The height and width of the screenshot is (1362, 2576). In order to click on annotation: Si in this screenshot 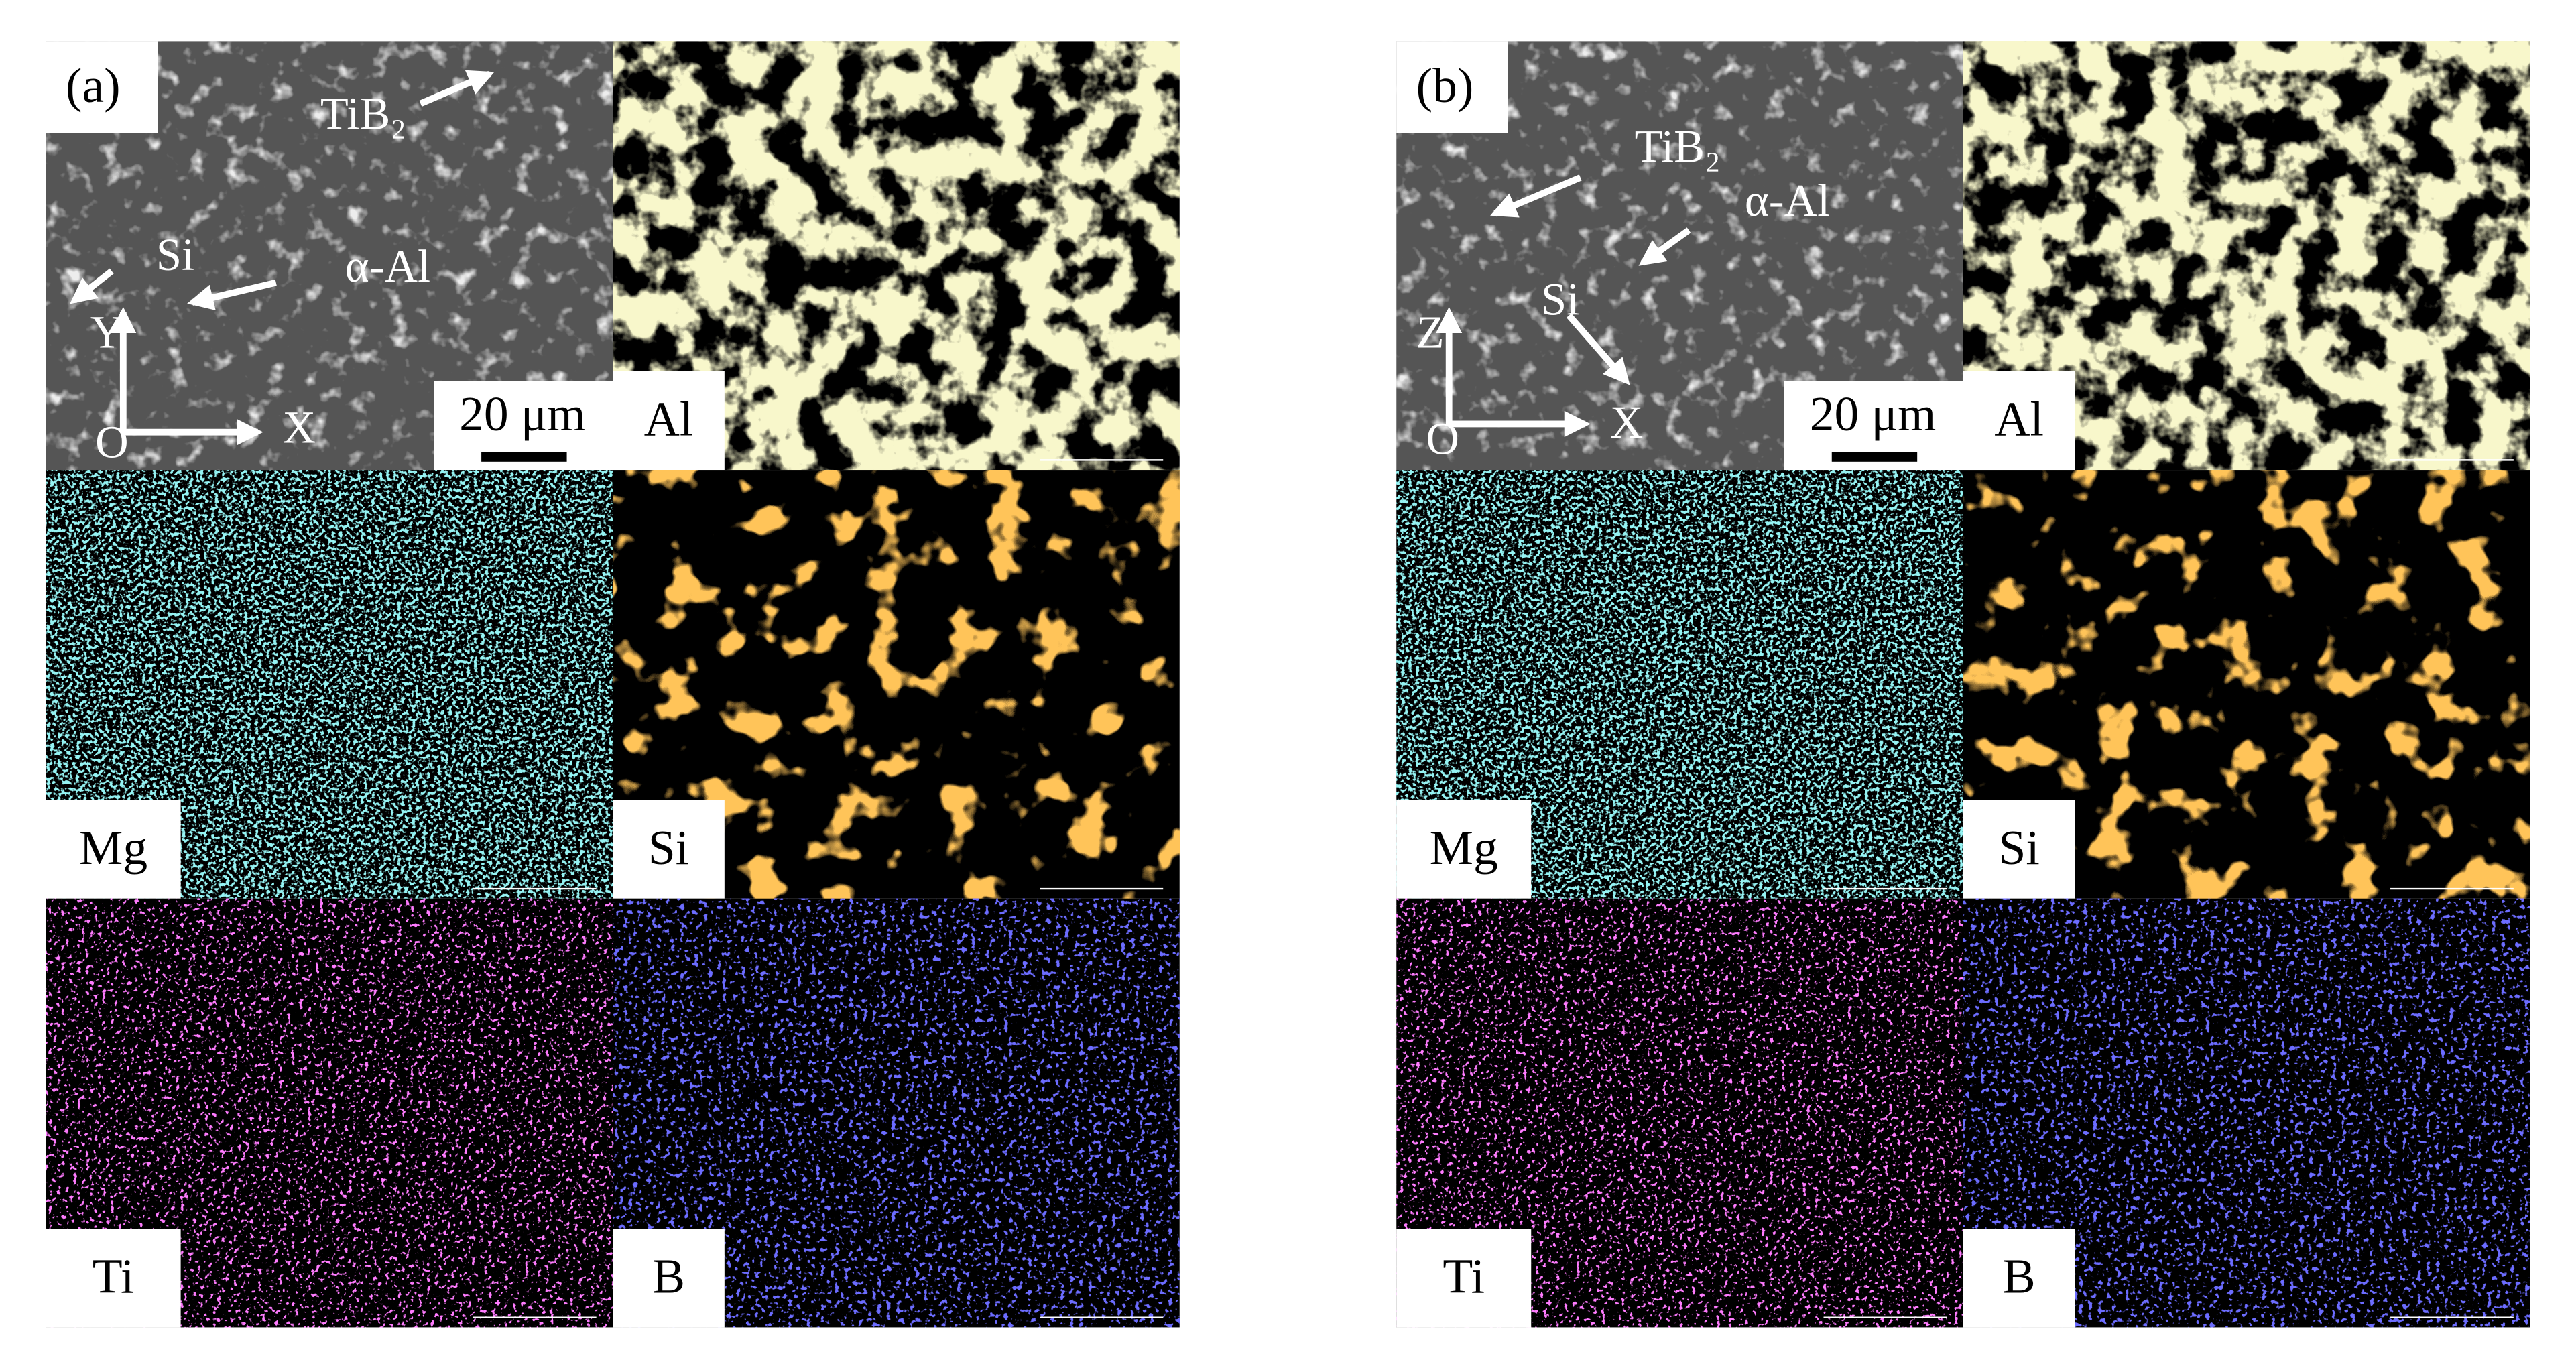, I will do `click(175, 254)`.